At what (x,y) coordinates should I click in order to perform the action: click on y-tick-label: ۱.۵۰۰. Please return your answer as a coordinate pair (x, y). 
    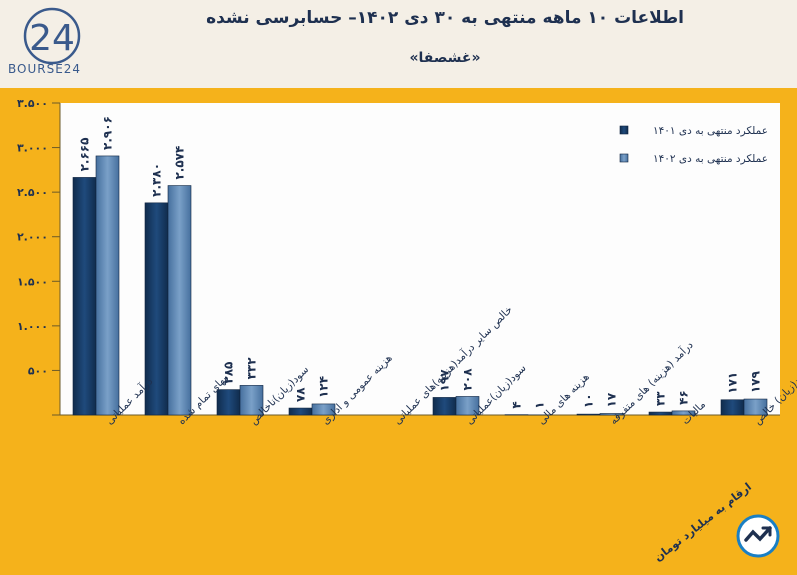
    Looking at the image, I should click on (32, 281).